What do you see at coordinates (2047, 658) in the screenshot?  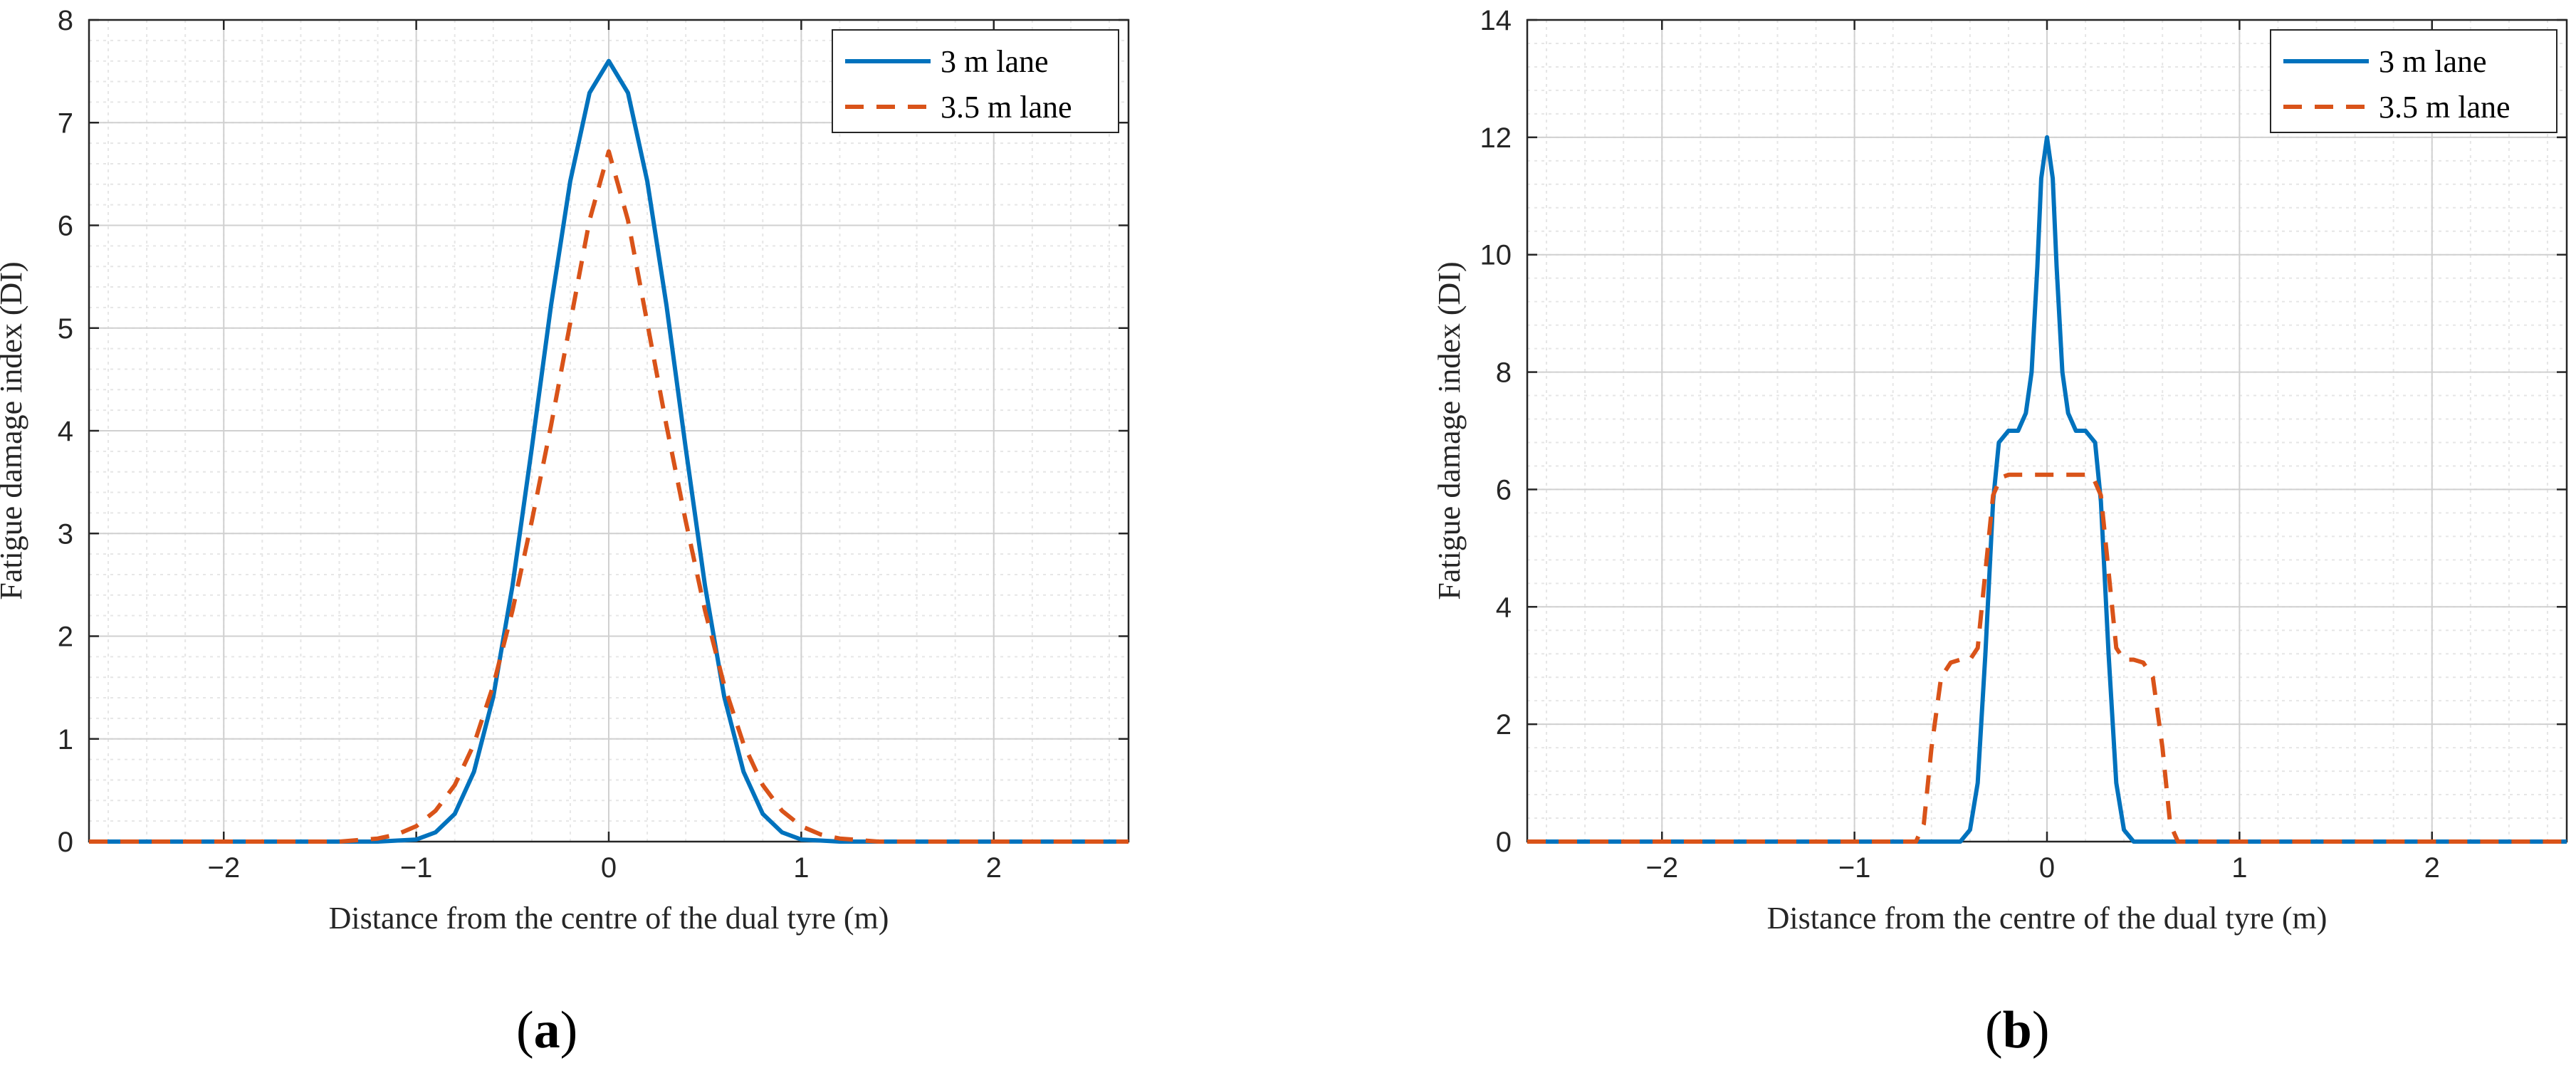 I see `series-line-3-5m-lane` at bounding box center [2047, 658].